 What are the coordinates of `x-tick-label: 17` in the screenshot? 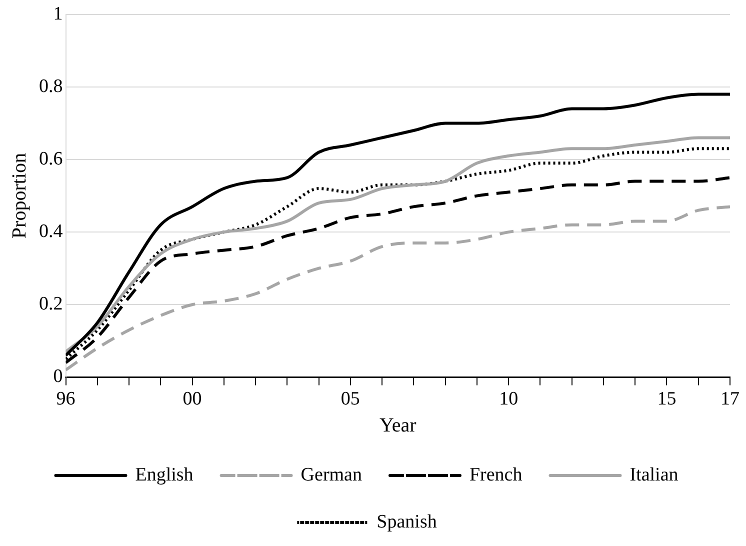 It's located at (730, 399).